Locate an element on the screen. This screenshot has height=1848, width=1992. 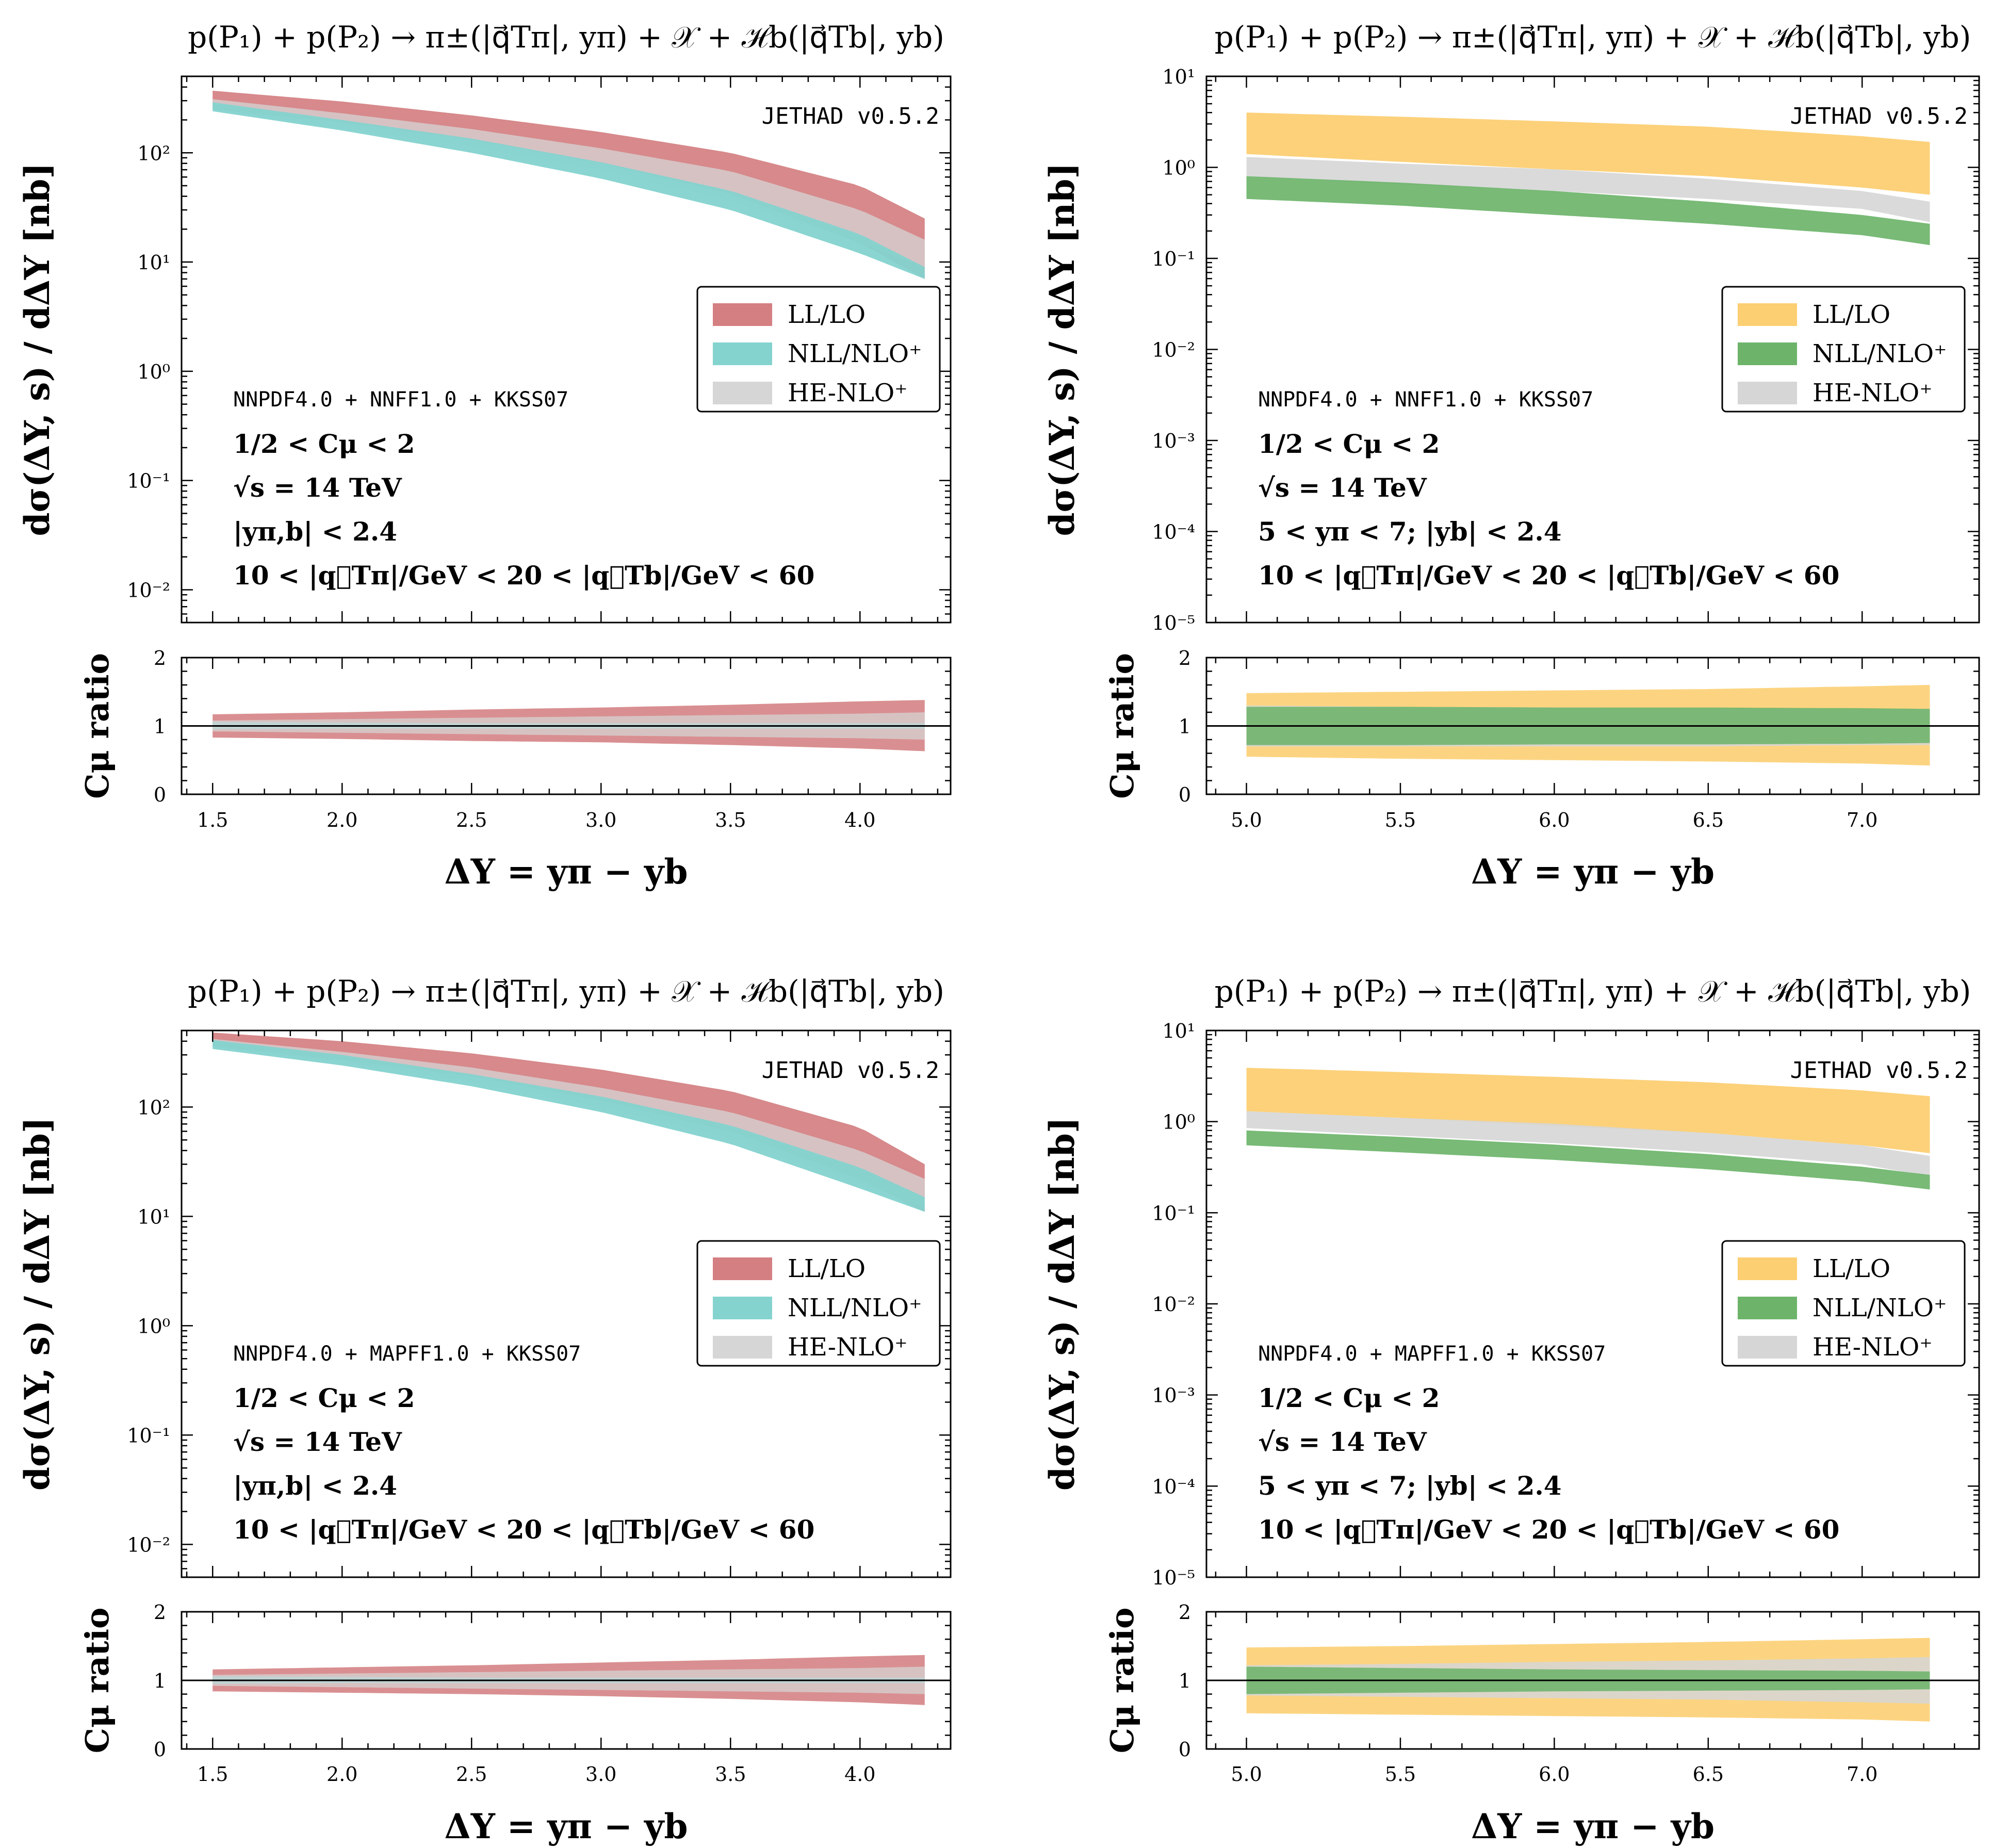
ratio-axis-label: Cμ ratio is located at coordinates (97, 1681).